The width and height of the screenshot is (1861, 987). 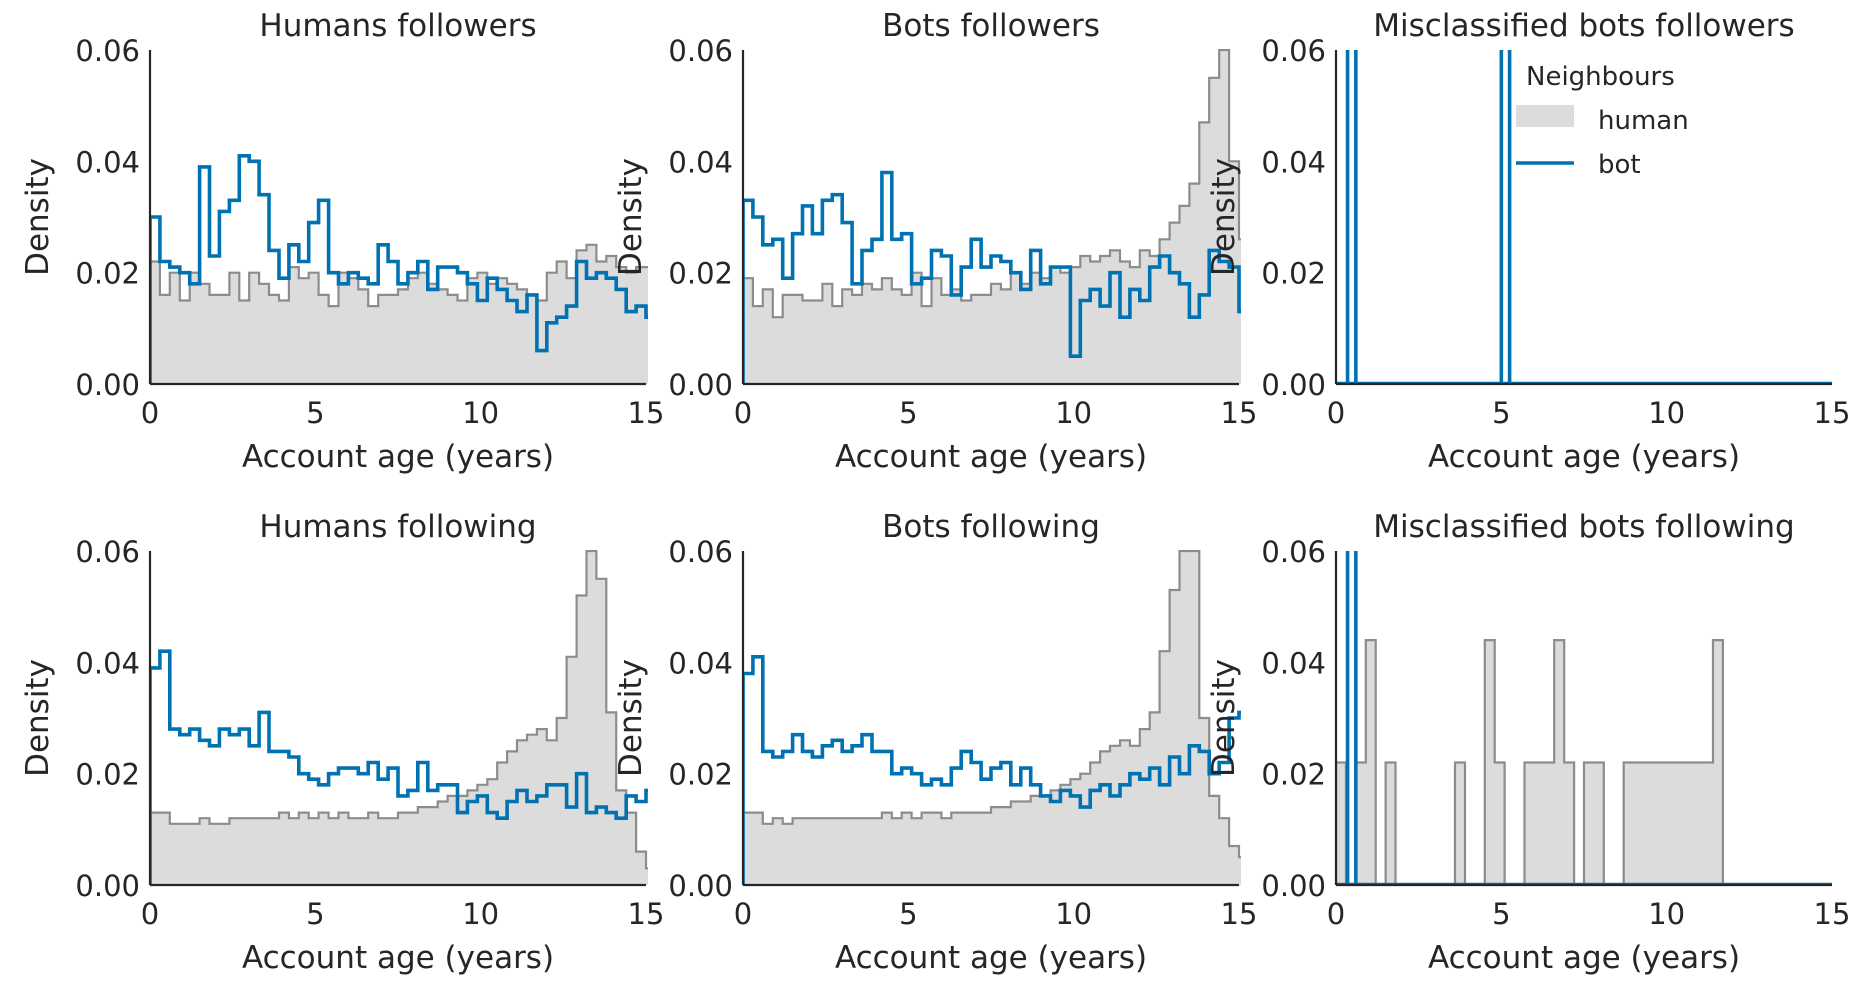 I want to click on panel-title: Bots following, so click(x=991, y=527).